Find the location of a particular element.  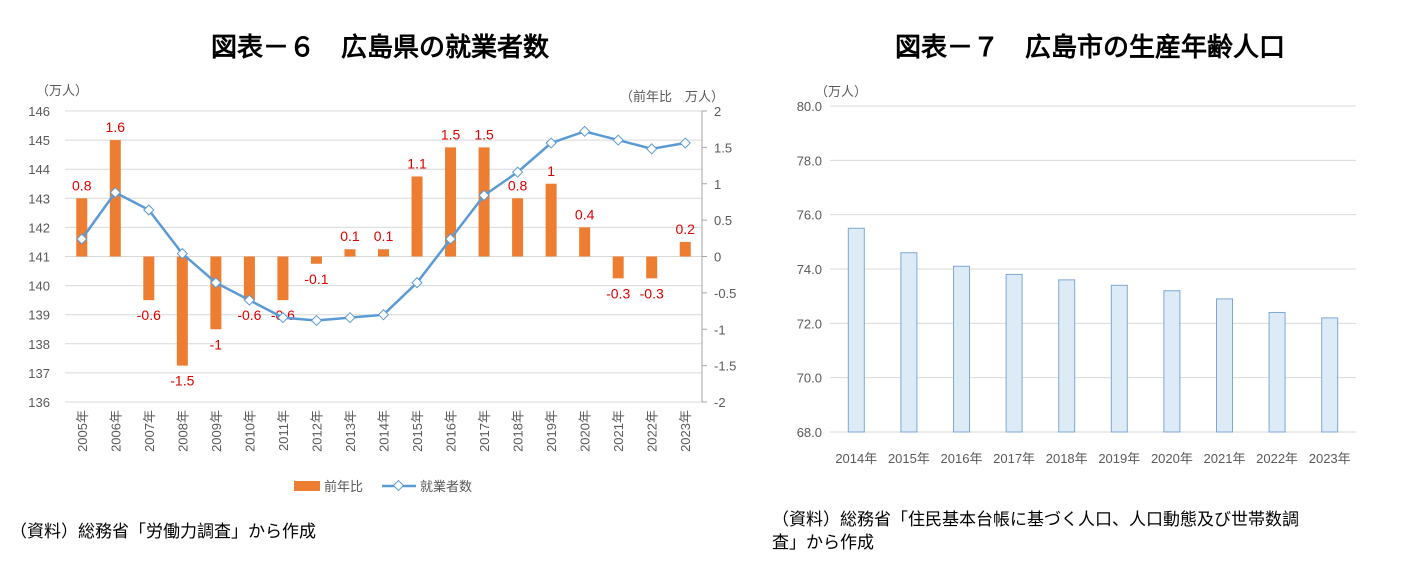

bar-2007年 is located at coordinates (149, 278).